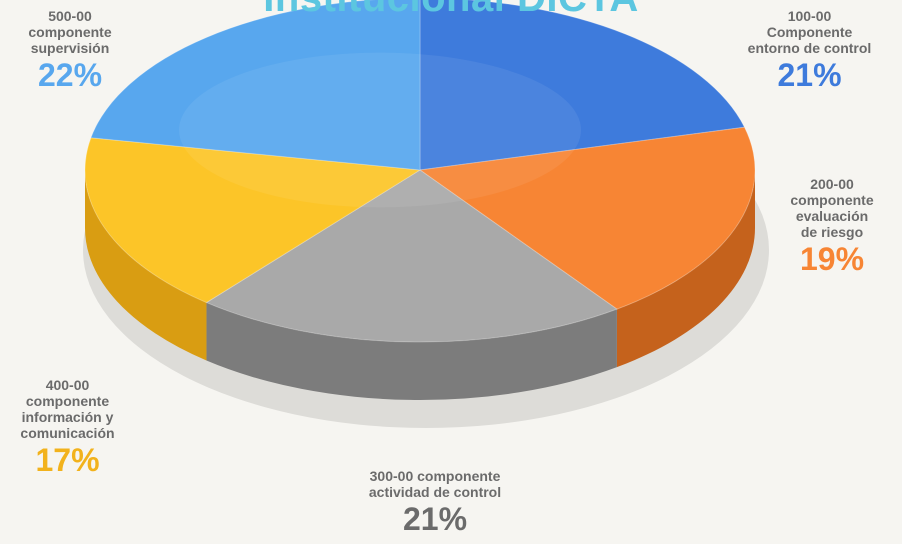 The width and height of the screenshot is (902, 544). What do you see at coordinates (435, 484) in the screenshot?
I see `slice-label-actividad-control: 300-00 componente actividad de control` at bounding box center [435, 484].